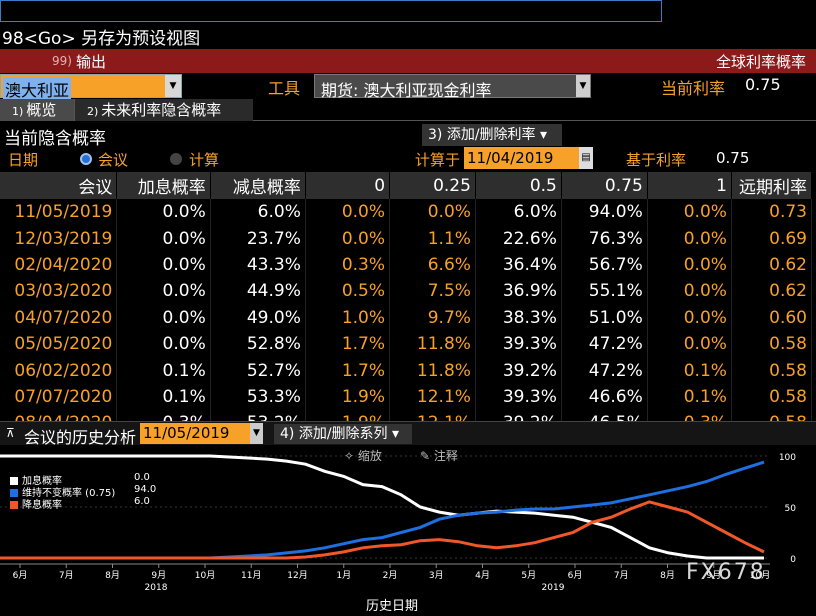  What do you see at coordinates (733, 158) in the screenshot?
I see `base-rate-value: 0.75` at bounding box center [733, 158].